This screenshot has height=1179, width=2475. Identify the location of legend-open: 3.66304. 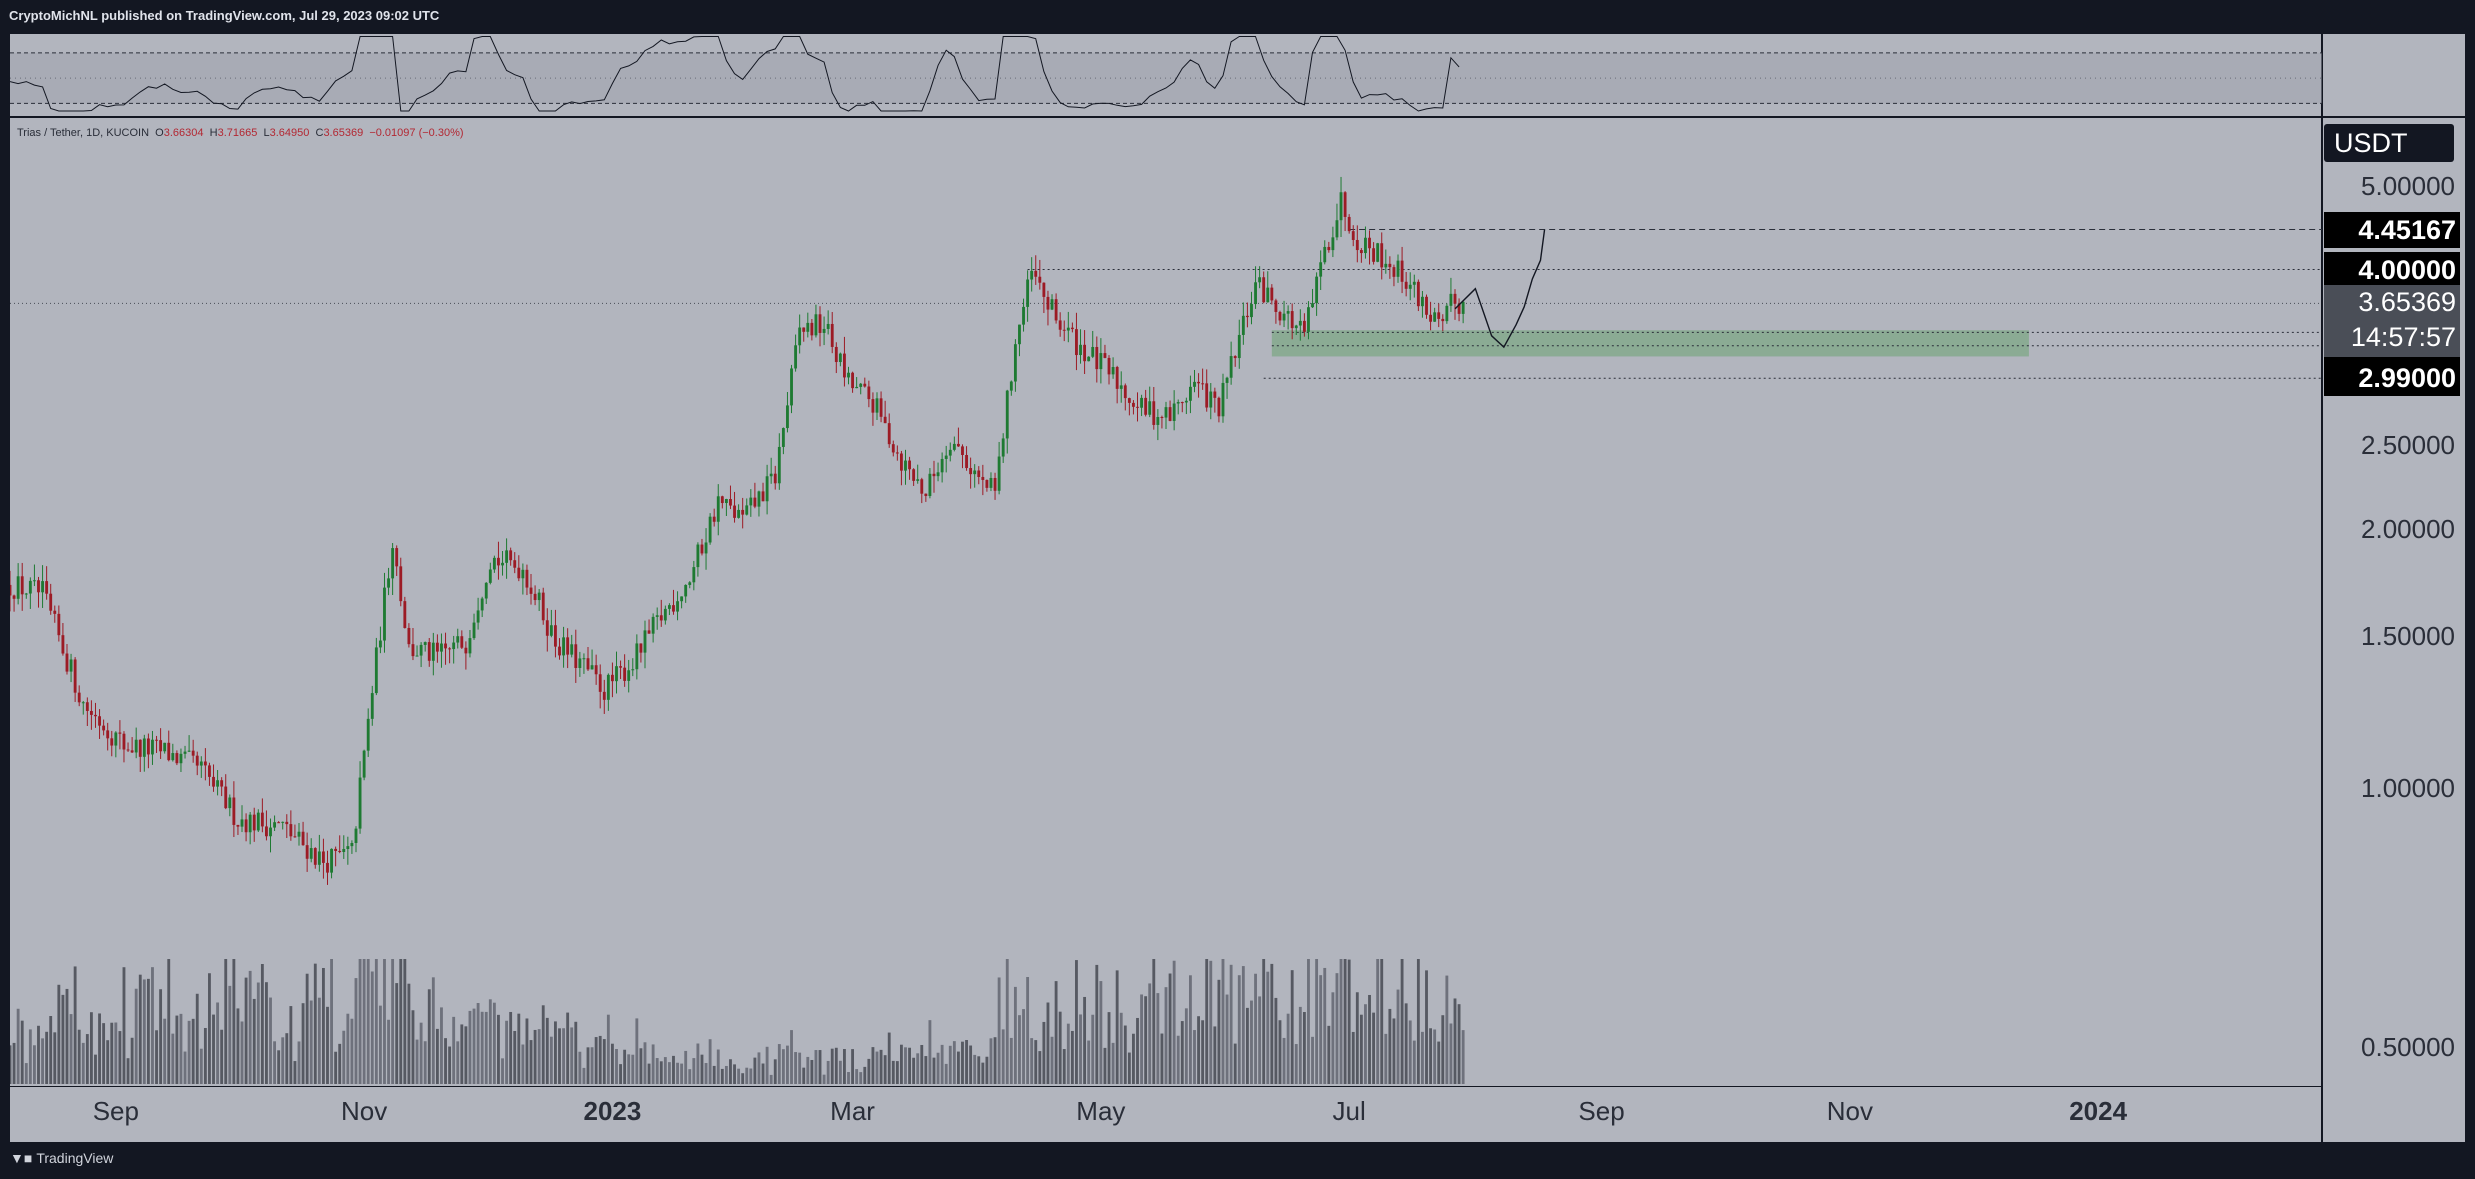
(183, 133).